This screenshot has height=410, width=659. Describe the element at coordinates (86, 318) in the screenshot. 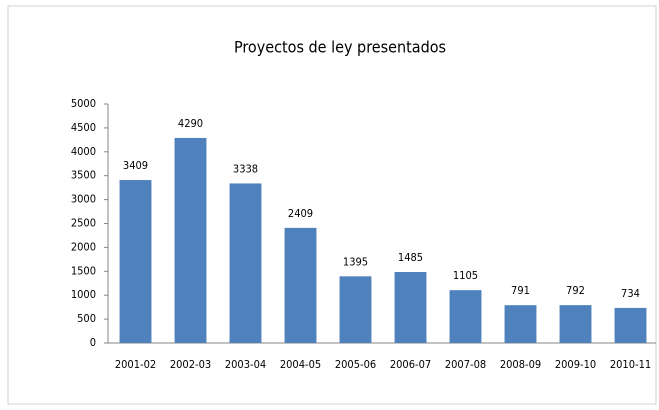

I see `y-tick-label: 500` at that location.